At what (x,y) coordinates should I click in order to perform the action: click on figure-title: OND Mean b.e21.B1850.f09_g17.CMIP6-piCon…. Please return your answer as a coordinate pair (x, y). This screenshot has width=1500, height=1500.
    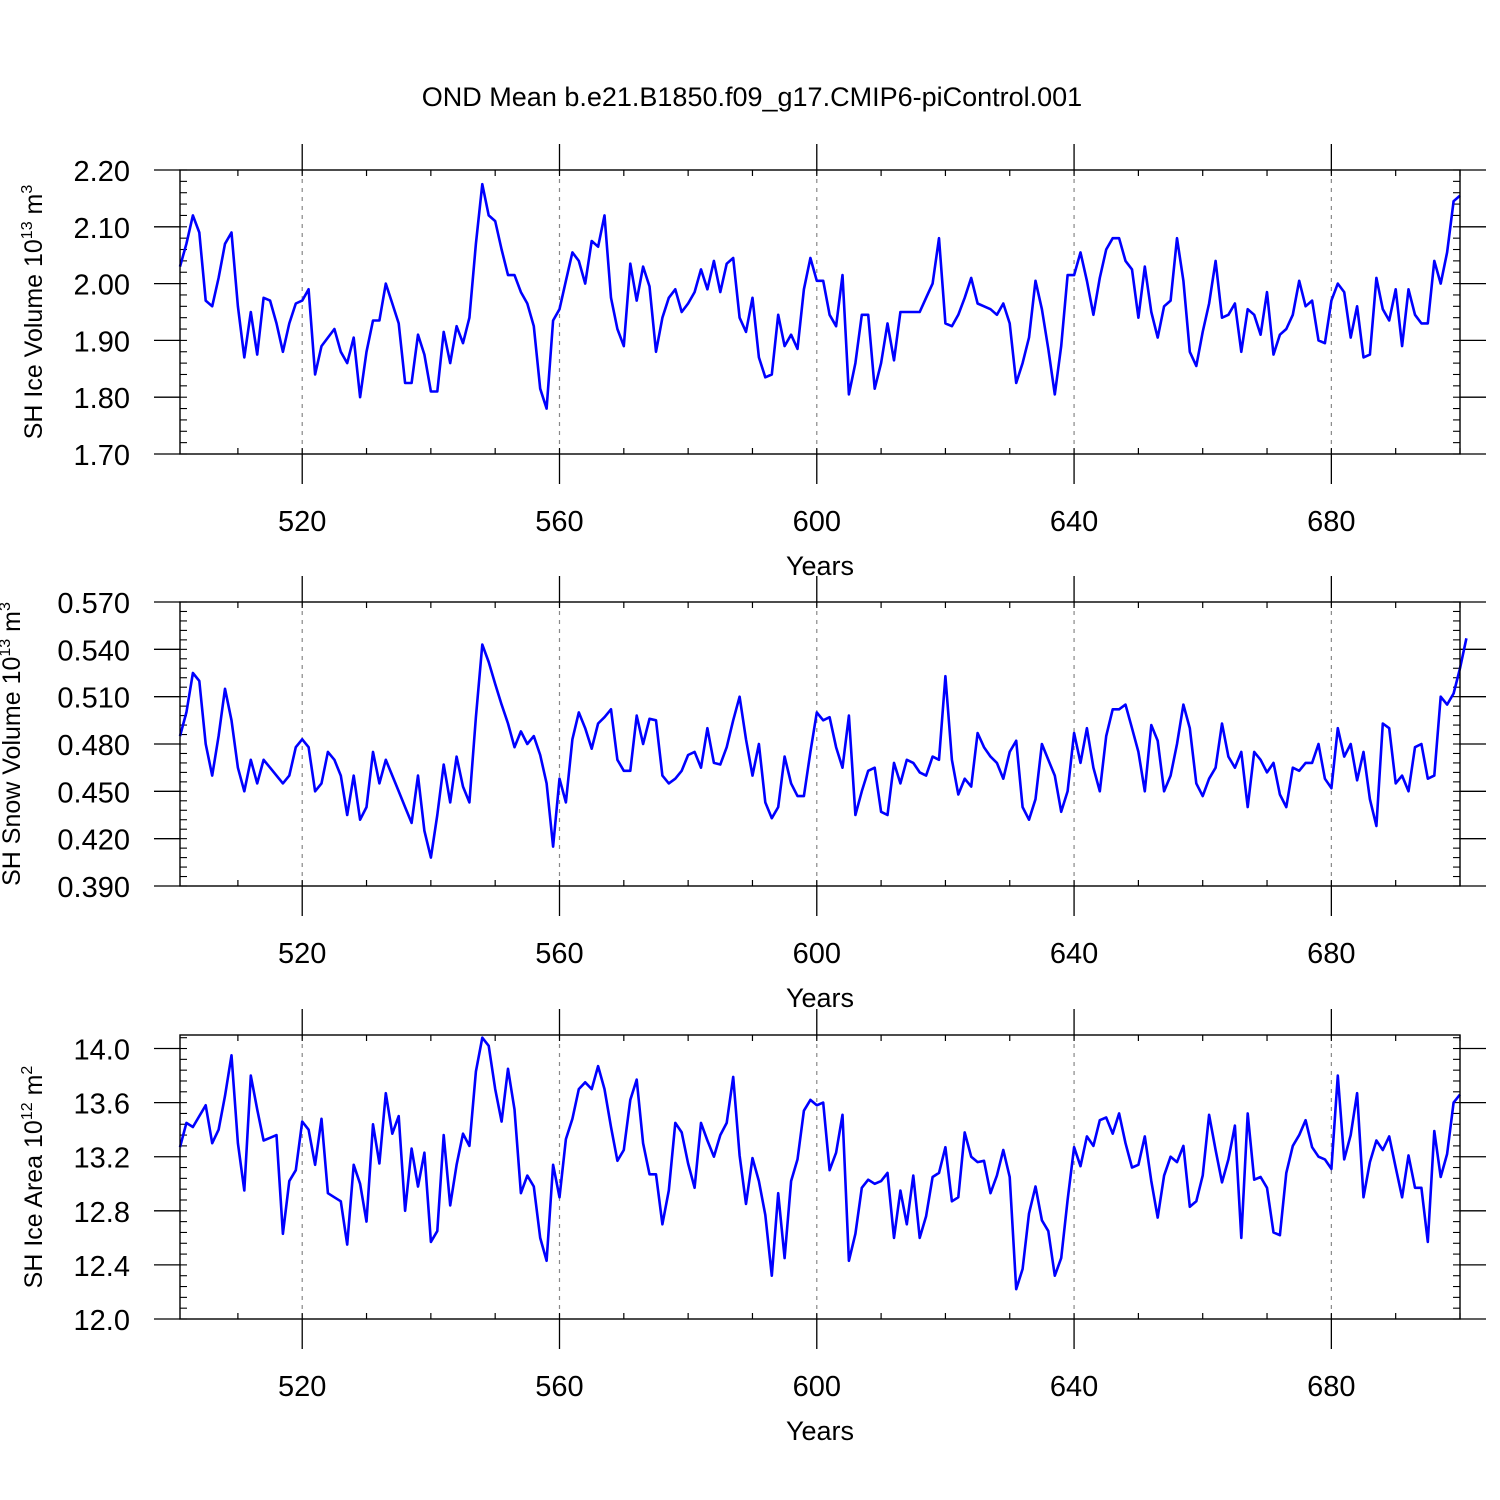
    Looking at the image, I should click on (752, 97).